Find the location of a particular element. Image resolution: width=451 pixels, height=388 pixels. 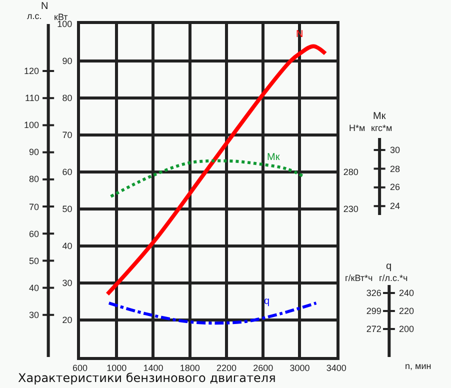

text: 200 is located at coordinates (406, 329).